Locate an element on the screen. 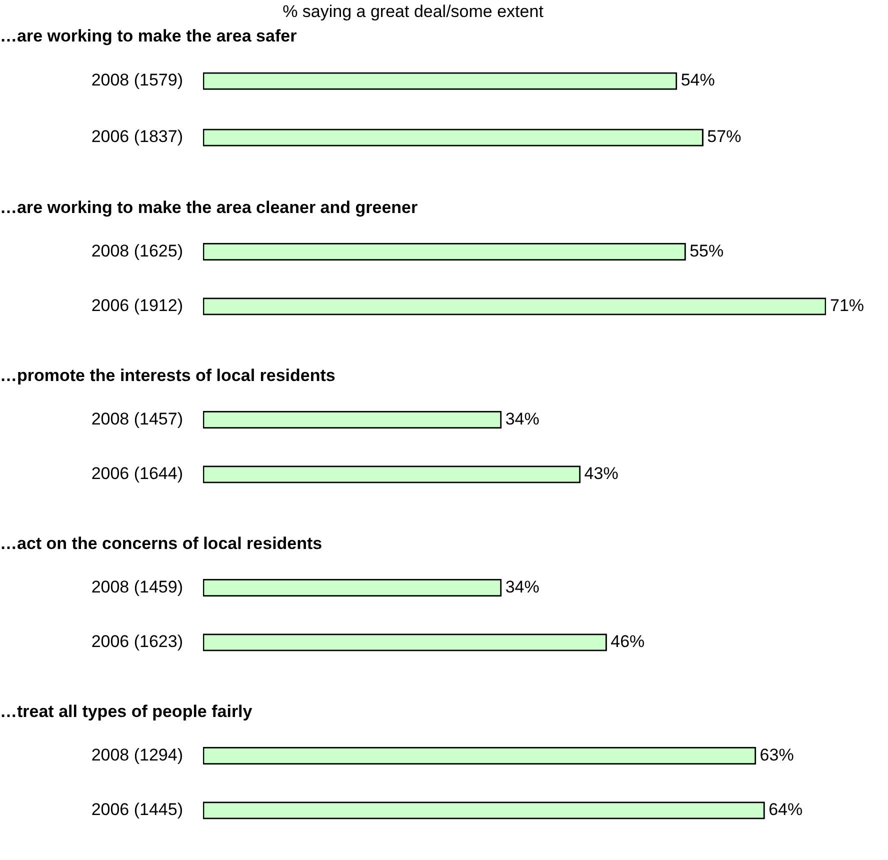 The height and width of the screenshot is (860, 888). data-label: 57% is located at coordinates (724, 136).